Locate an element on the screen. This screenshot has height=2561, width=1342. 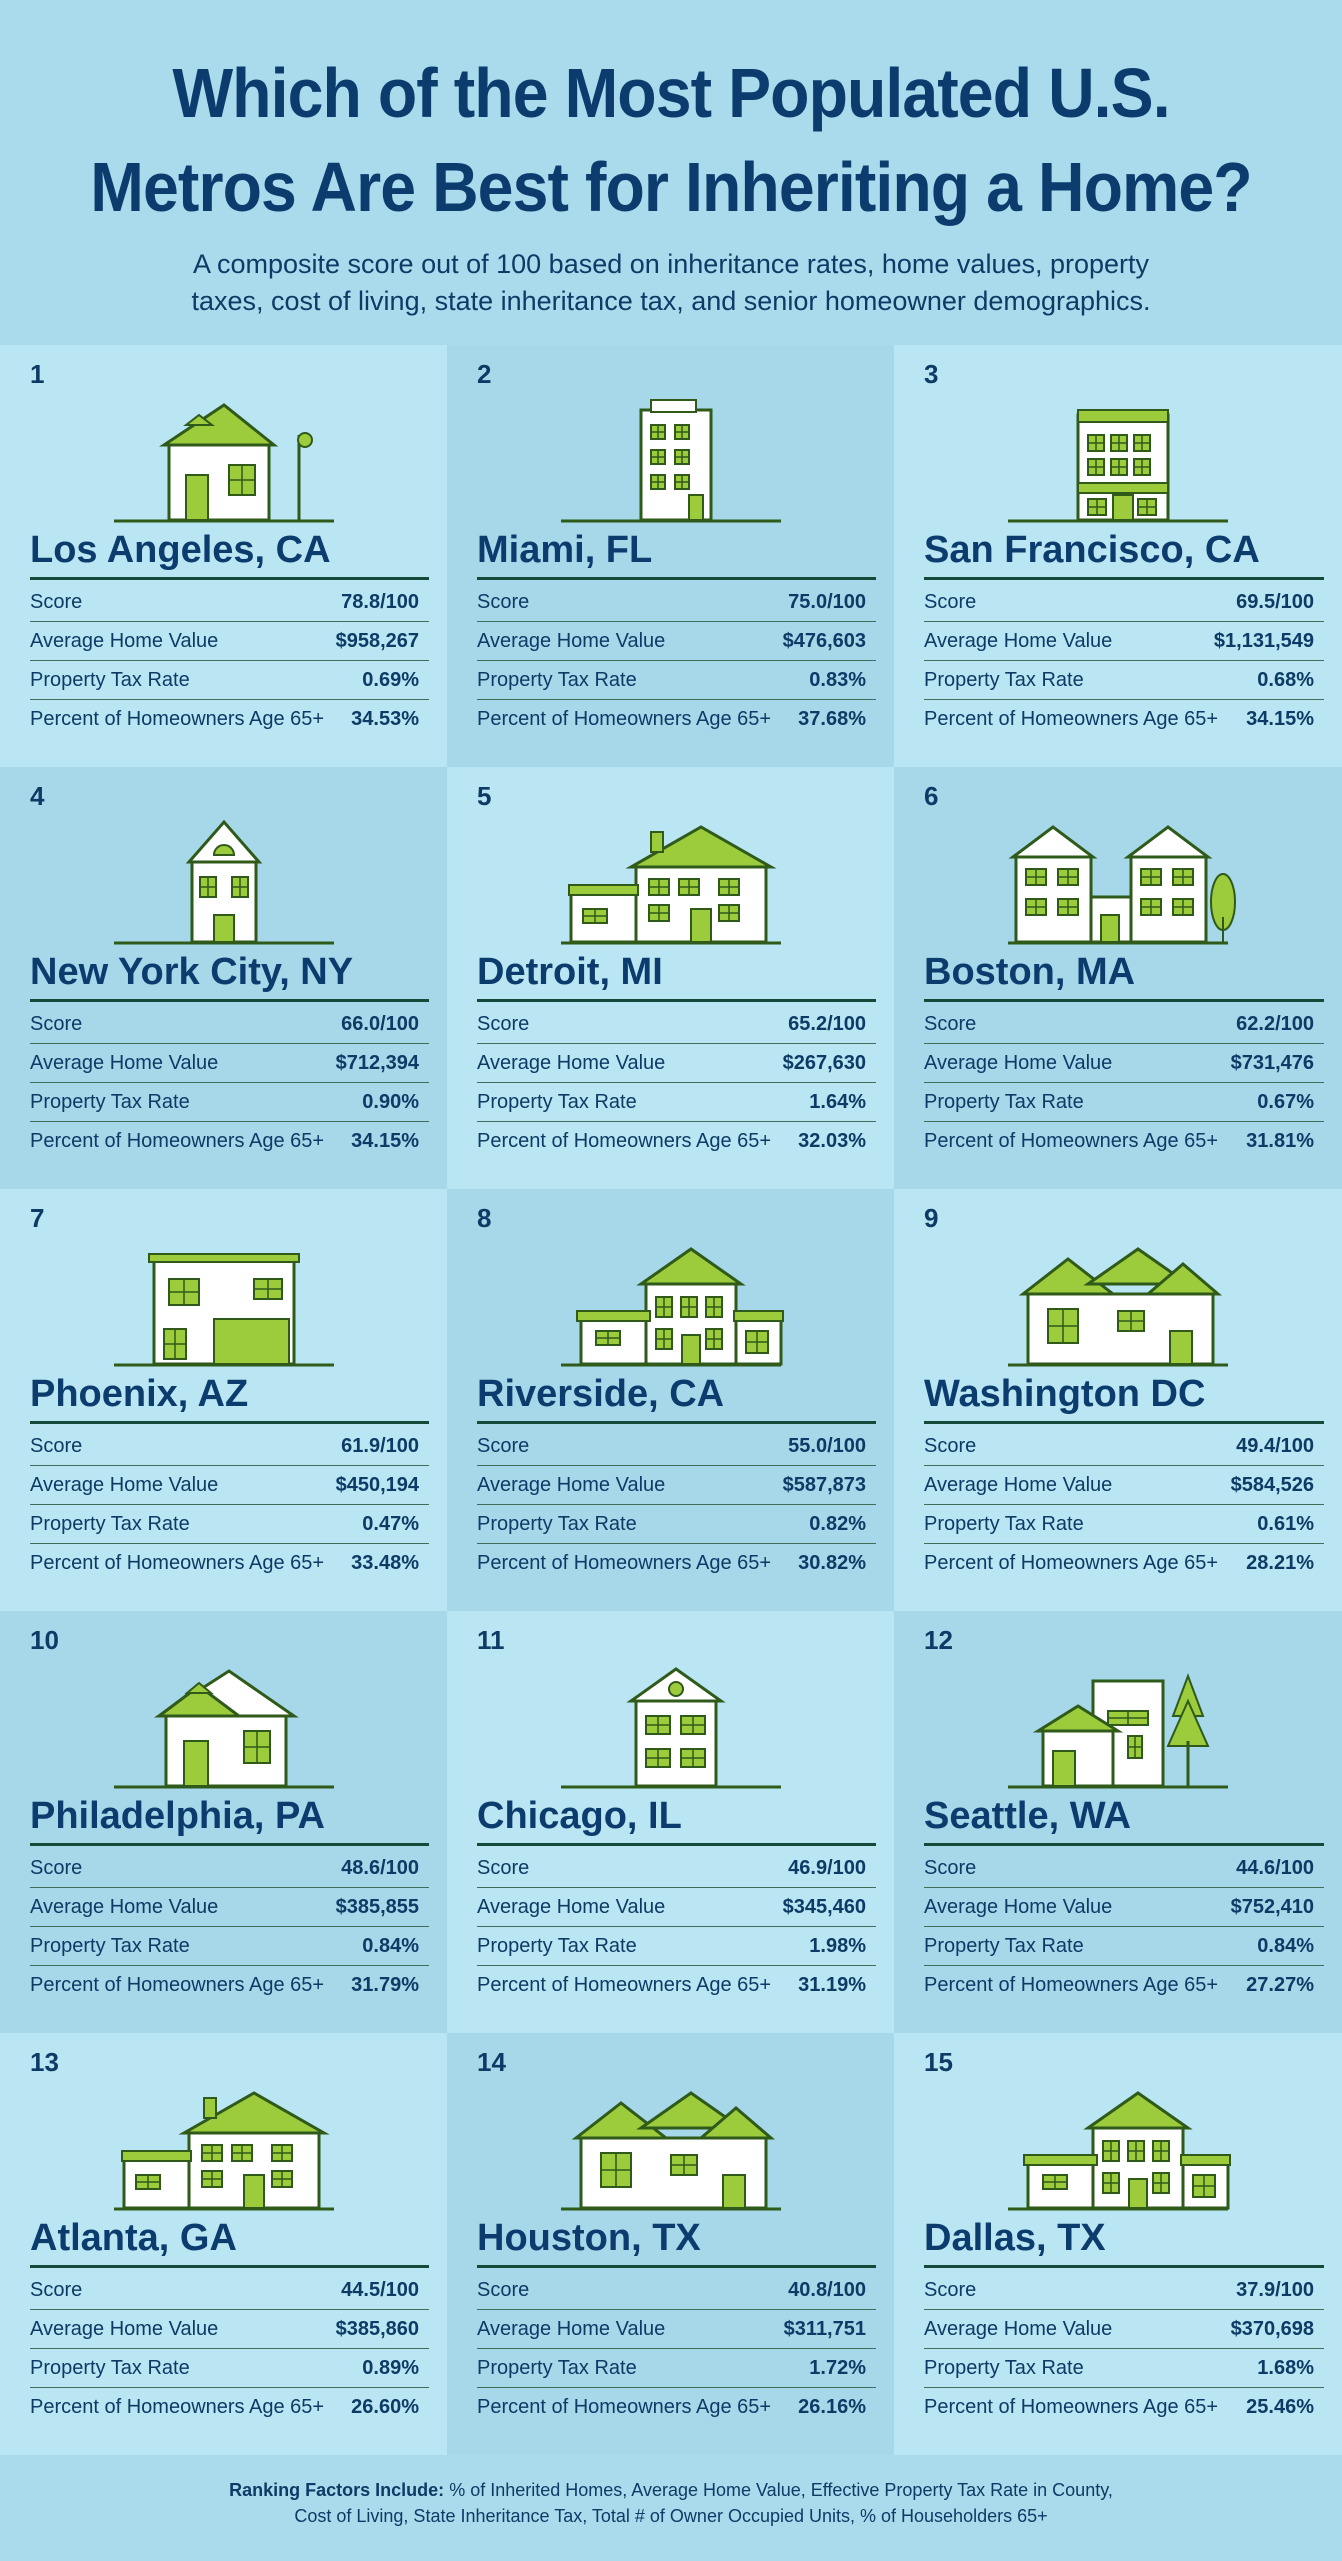
home-value: $345,460 is located at coordinates (824, 1906).